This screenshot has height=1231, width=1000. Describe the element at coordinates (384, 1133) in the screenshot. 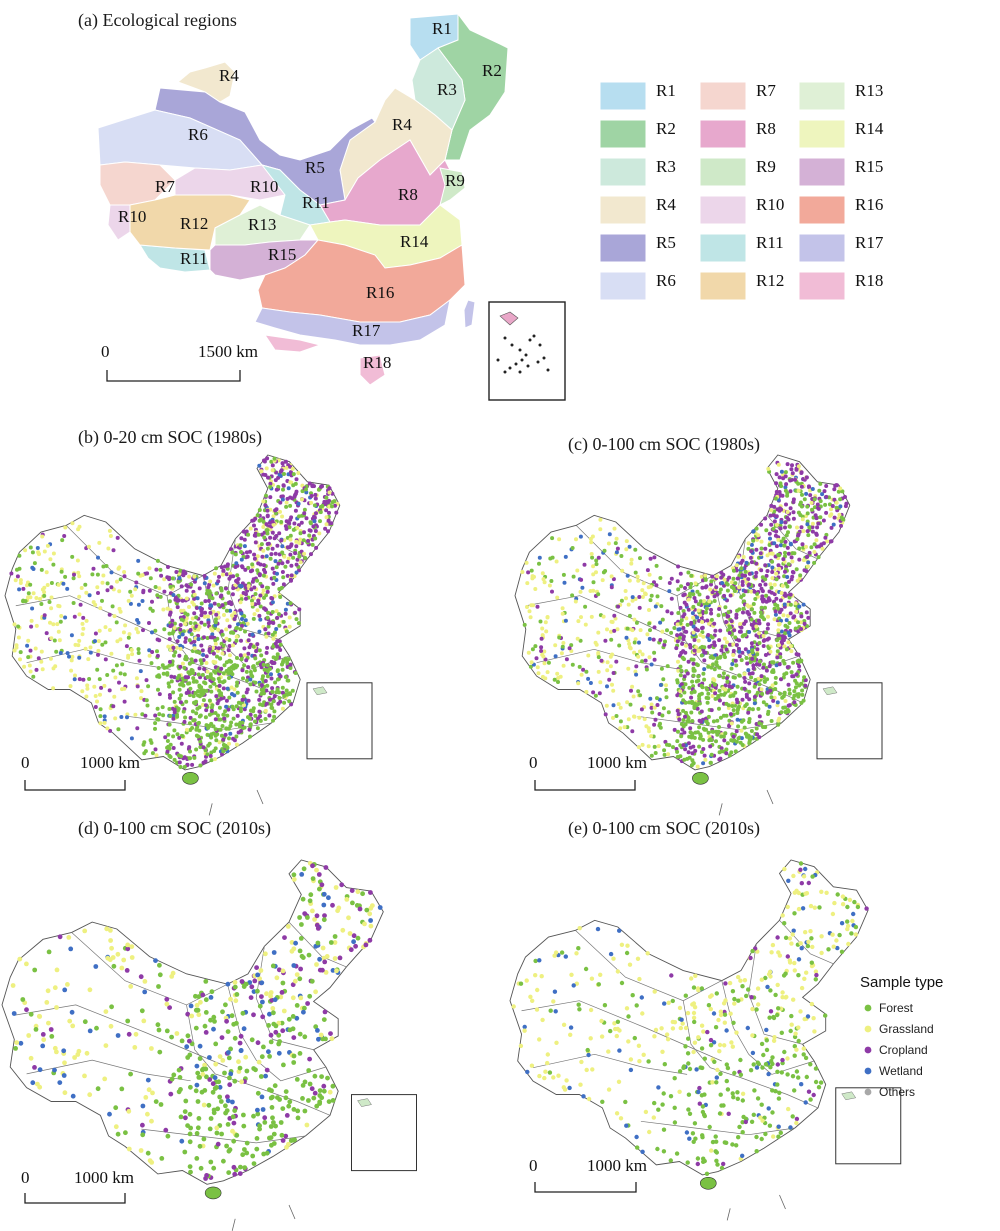

I see `south-china-sea-inset` at that location.